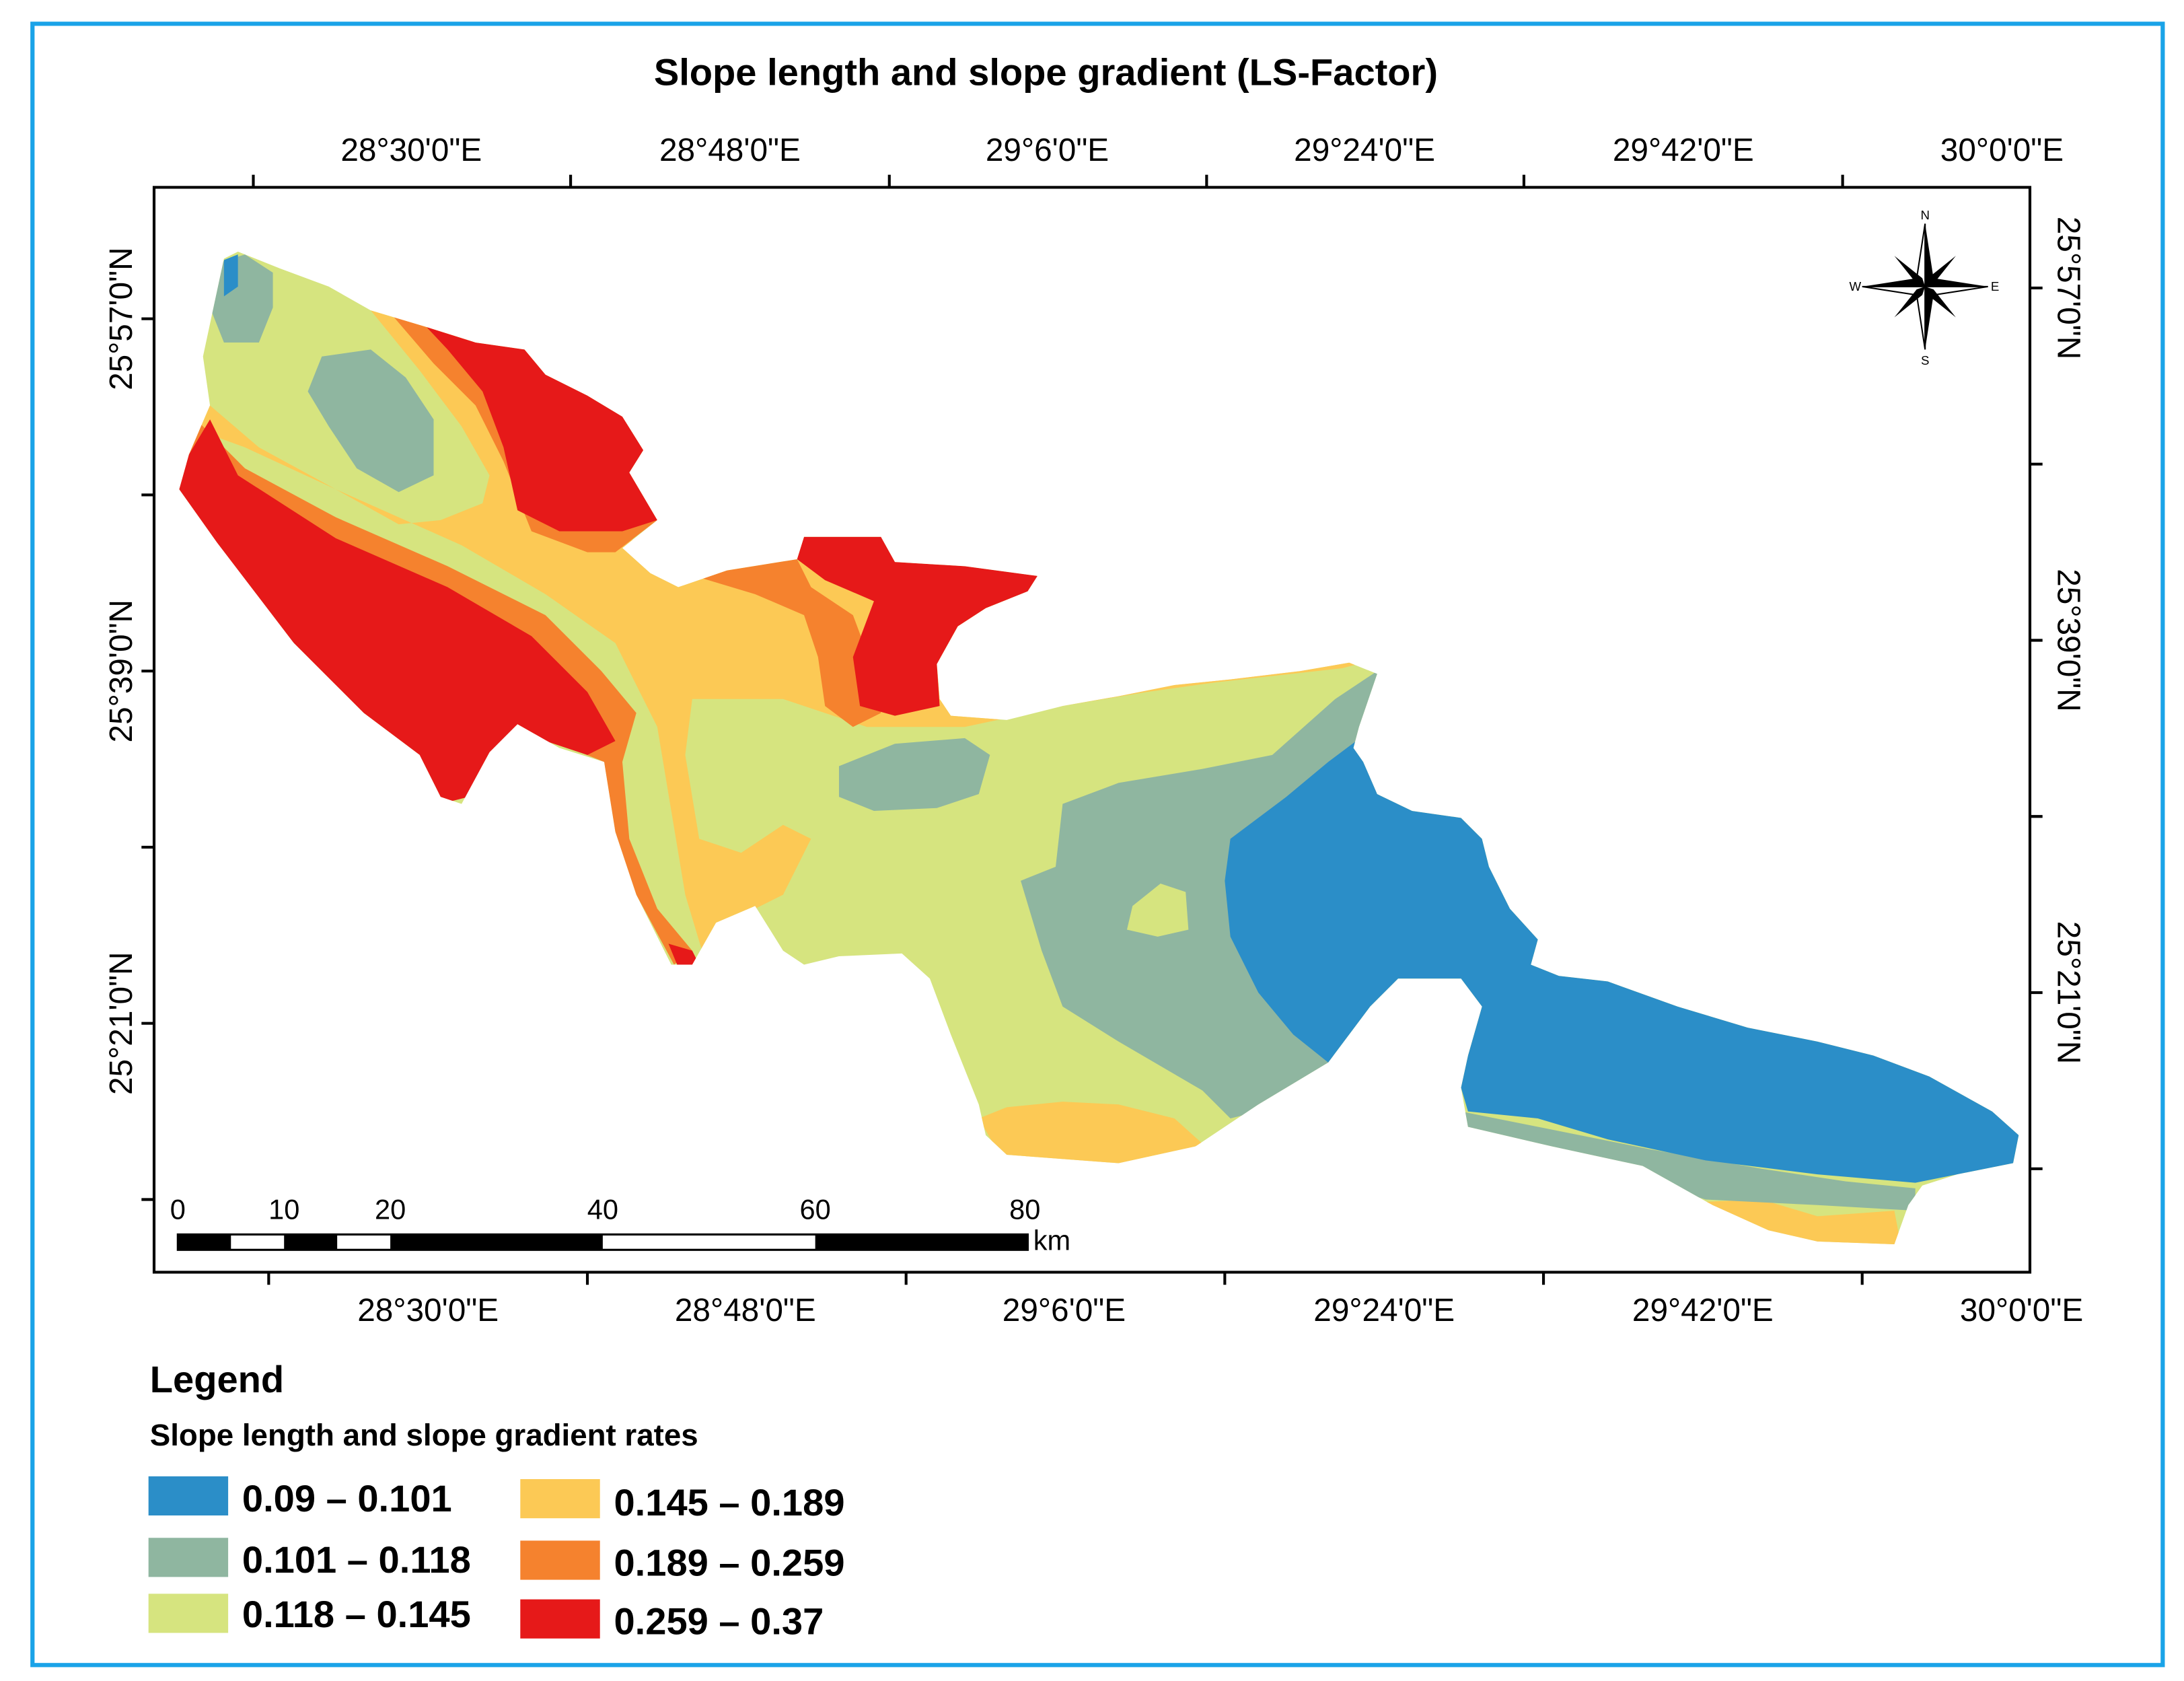 This screenshot has width=2184, height=1681. What do you see at coordinates (1688, 1161) in the screenshot?
I see `zone-class-101-118-se` at bounding box center [1688, 1161].